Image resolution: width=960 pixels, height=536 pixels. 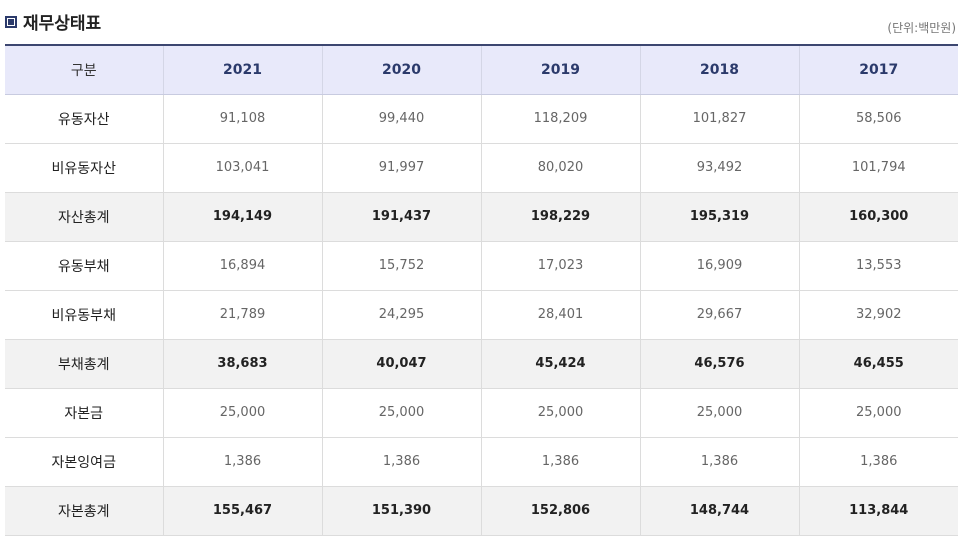 What do you see at coordinates (719, 315) in the screenshot?
I see `table-cell: 29,667` at bounding box center [719, 315].